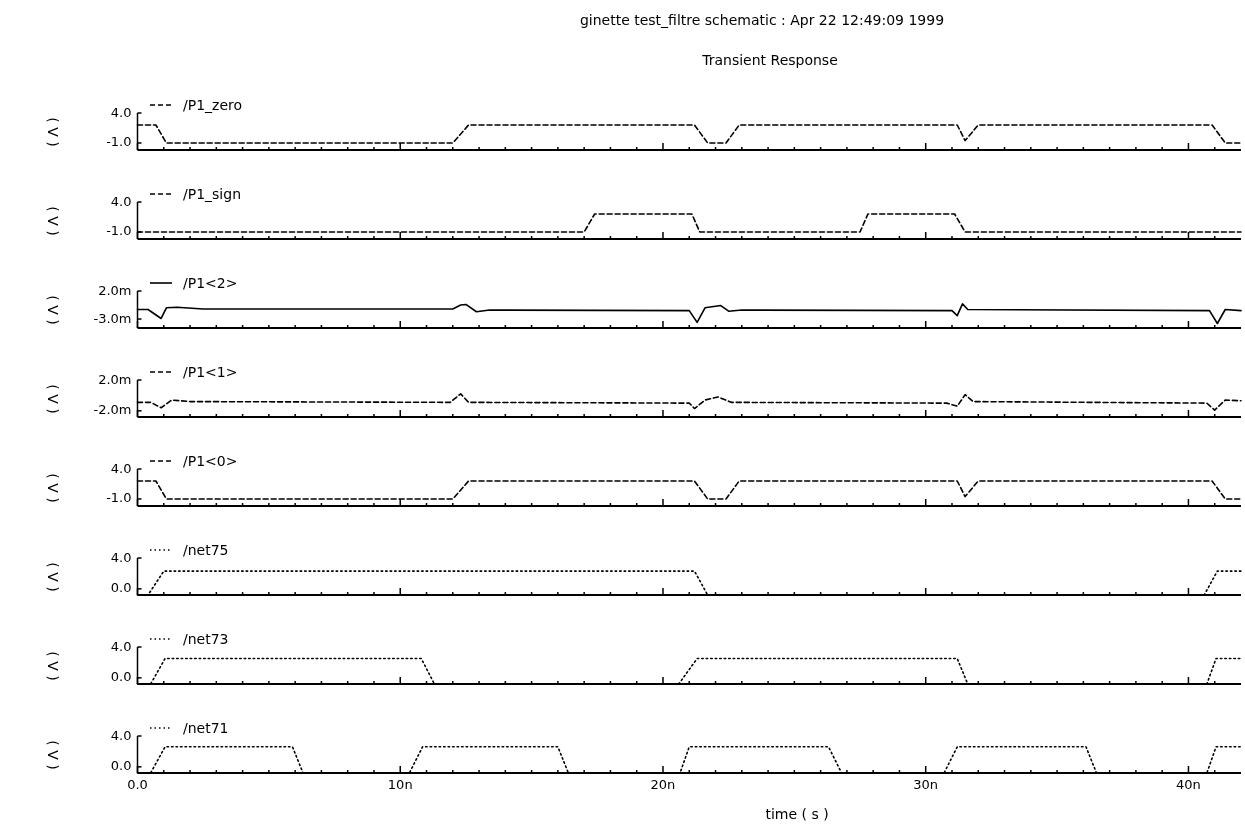 The height and width of the screenshot is (832, 1245). Describe the element at coordinates (212, 194) in the screenshot. I see `legend-label: /P1_sign` at that location.